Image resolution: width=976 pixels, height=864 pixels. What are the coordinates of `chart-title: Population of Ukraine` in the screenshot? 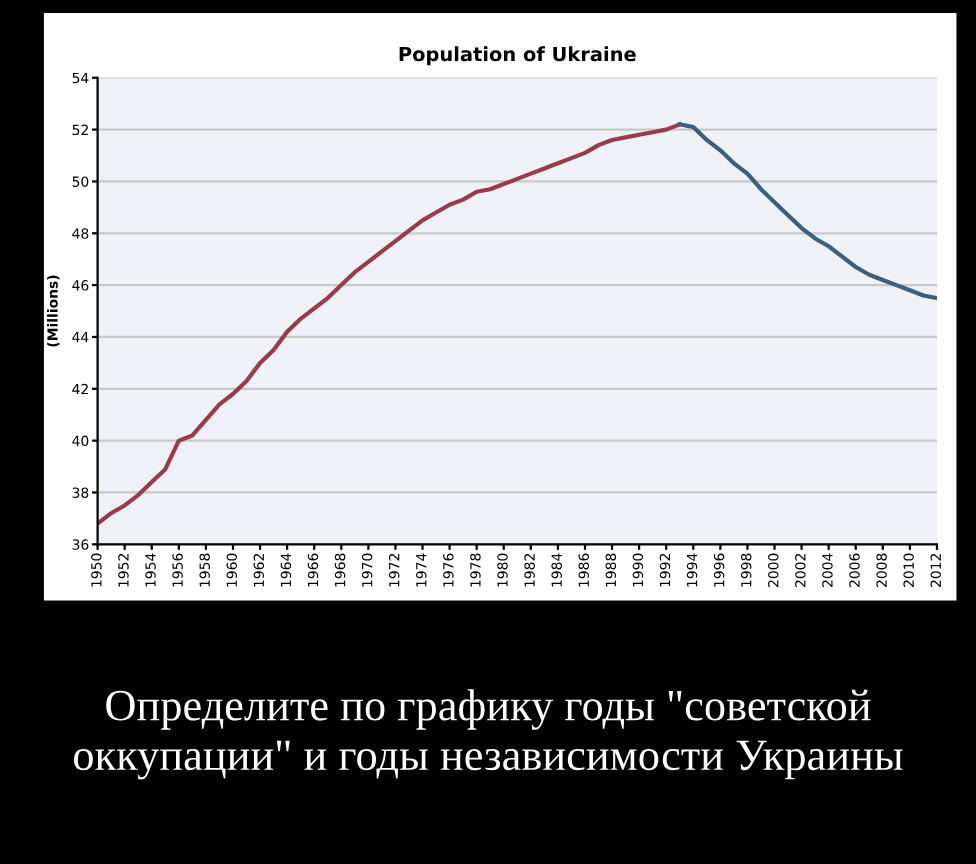 It's located at (517, 56).